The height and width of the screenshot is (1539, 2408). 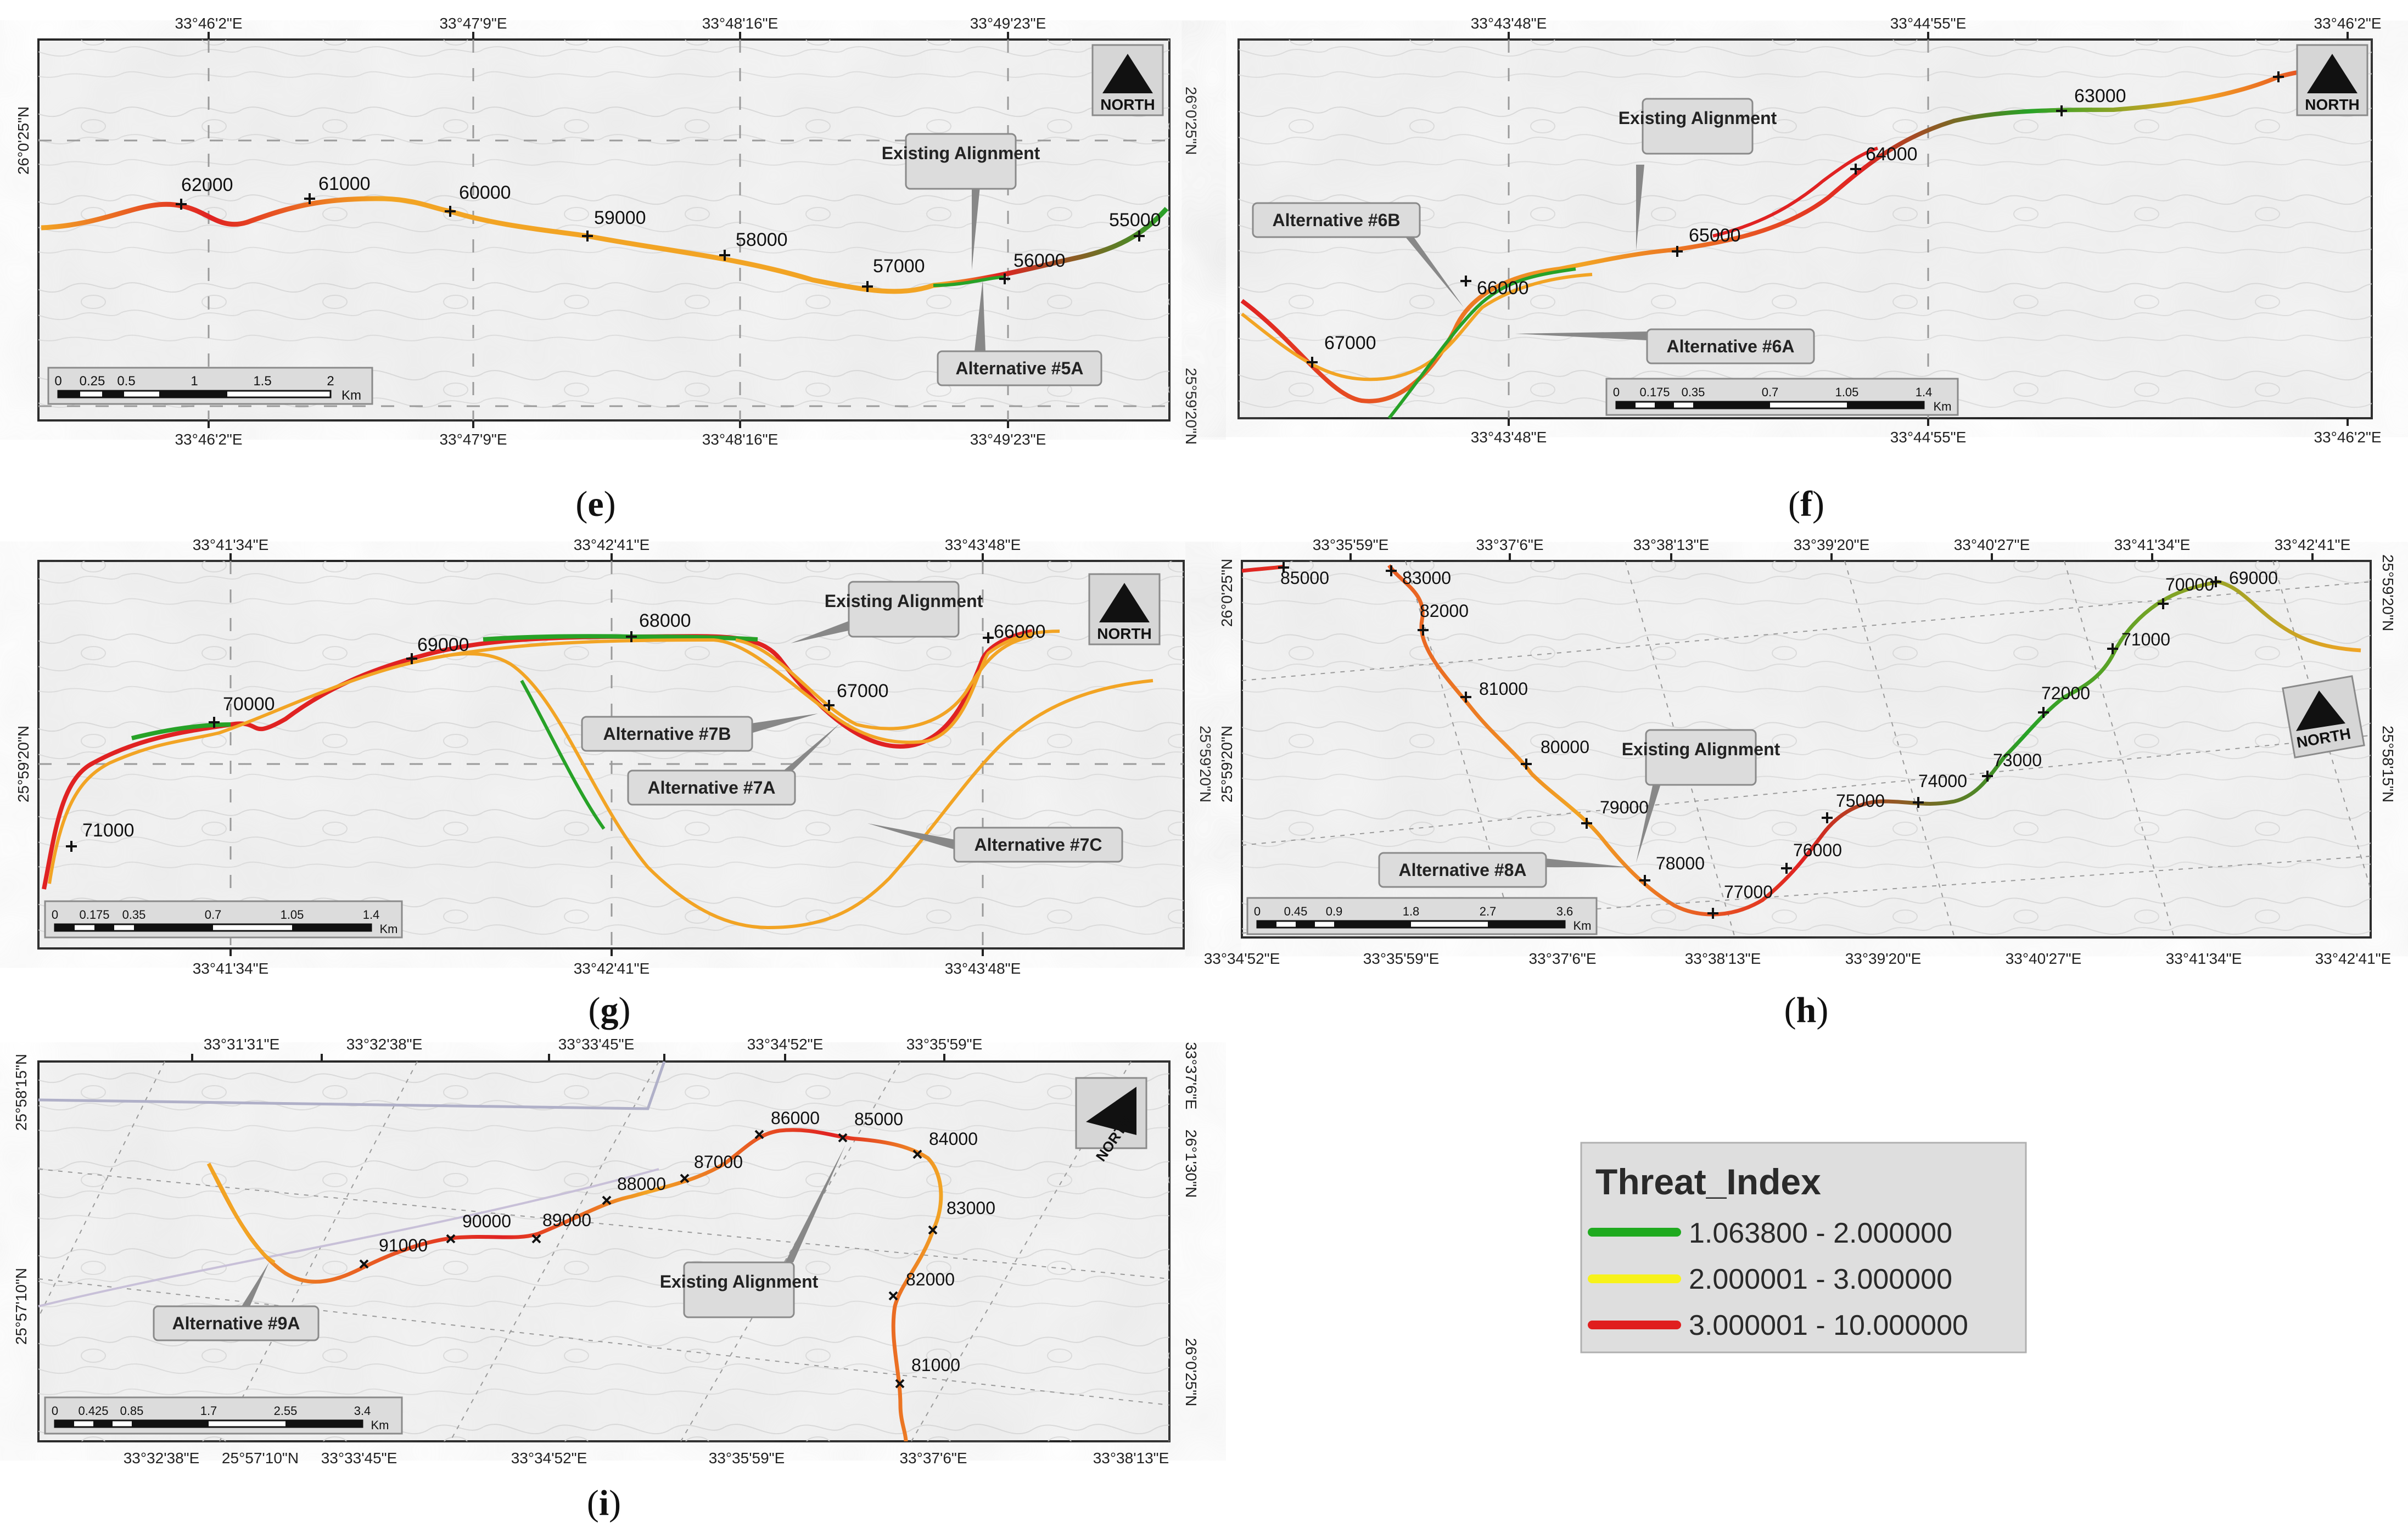 What do you see at coordinates (262, 381) in the screenshot?
I see `scale-tick: 1.5` at bounding box center [262, 381].